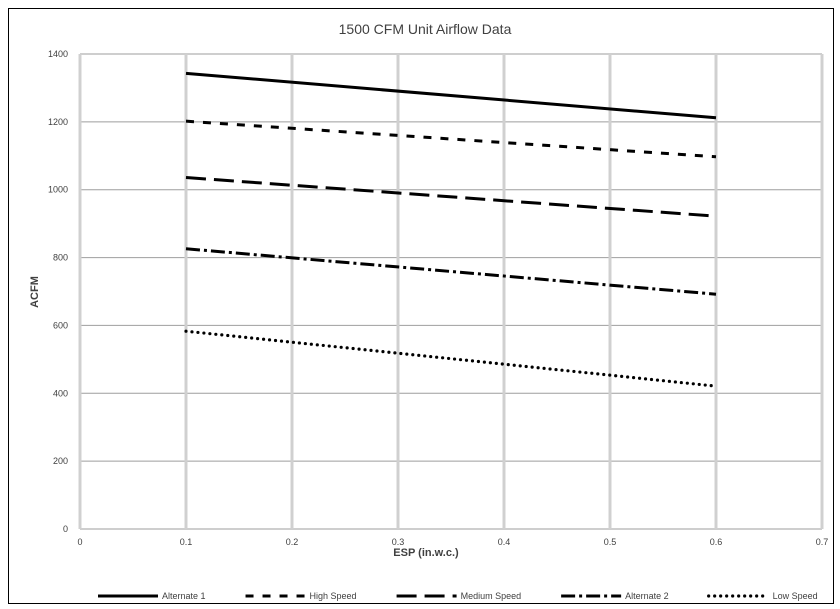 Image resolution: width=840 pixels, height=609 pixels. What do you see at coordinates (60, 461) in the screenshot?
I see `y-tick-label: 200` at bounding box center [60, 461].